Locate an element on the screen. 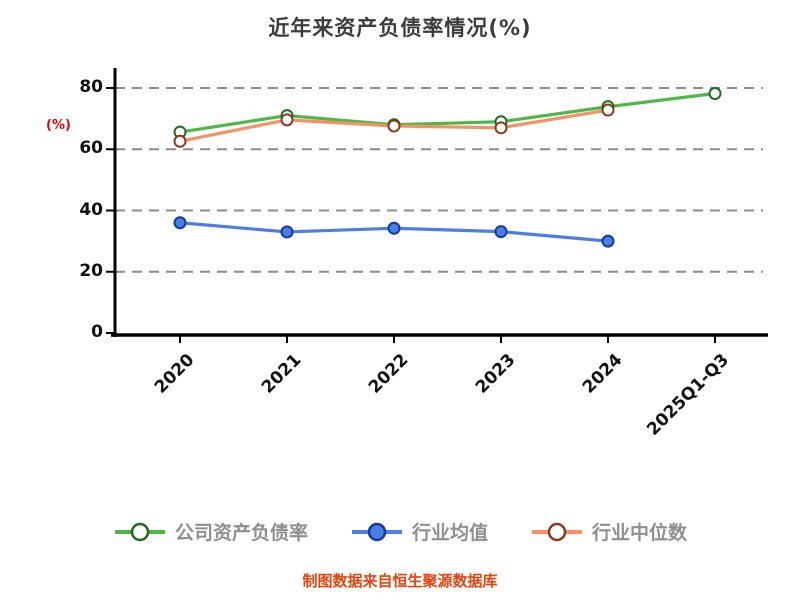 This screenshot has width=800, height=600. legend-item-2: 行业中位数 is located at coordinates (608, 531).